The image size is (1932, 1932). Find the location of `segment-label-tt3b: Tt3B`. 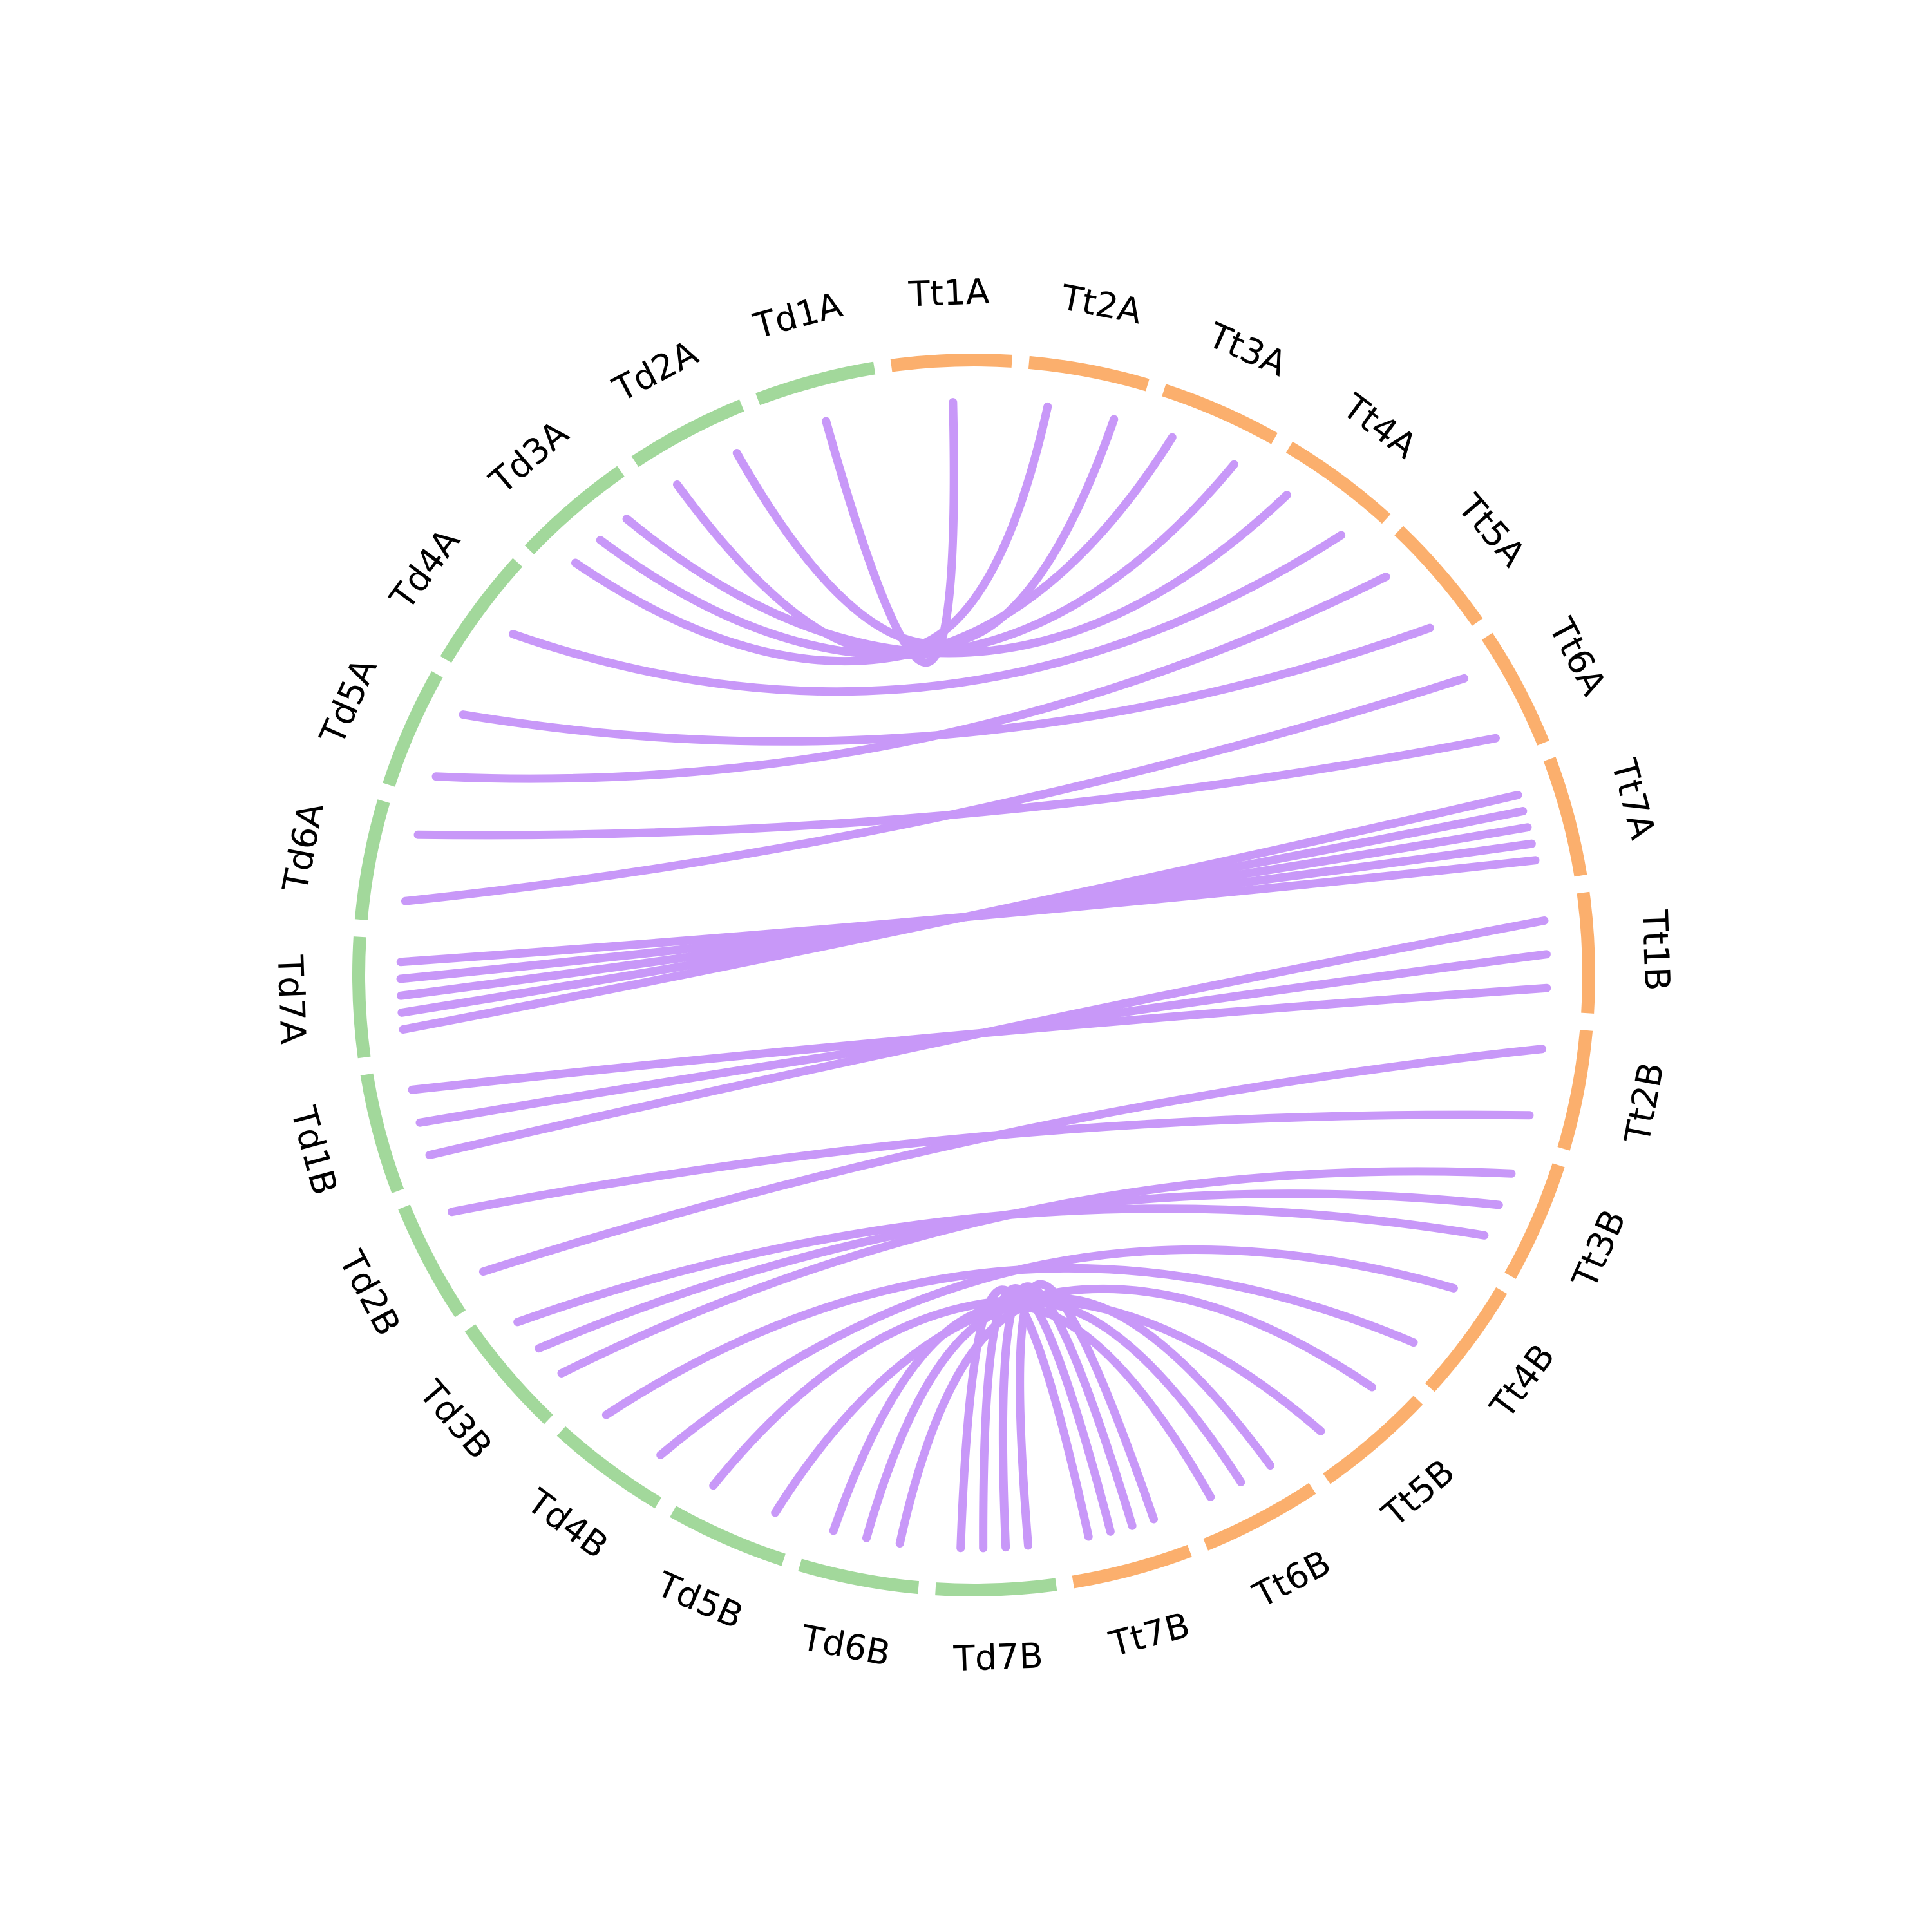

segment-label-tt3b: Tt3B is located at coordinates (1599, 1249).